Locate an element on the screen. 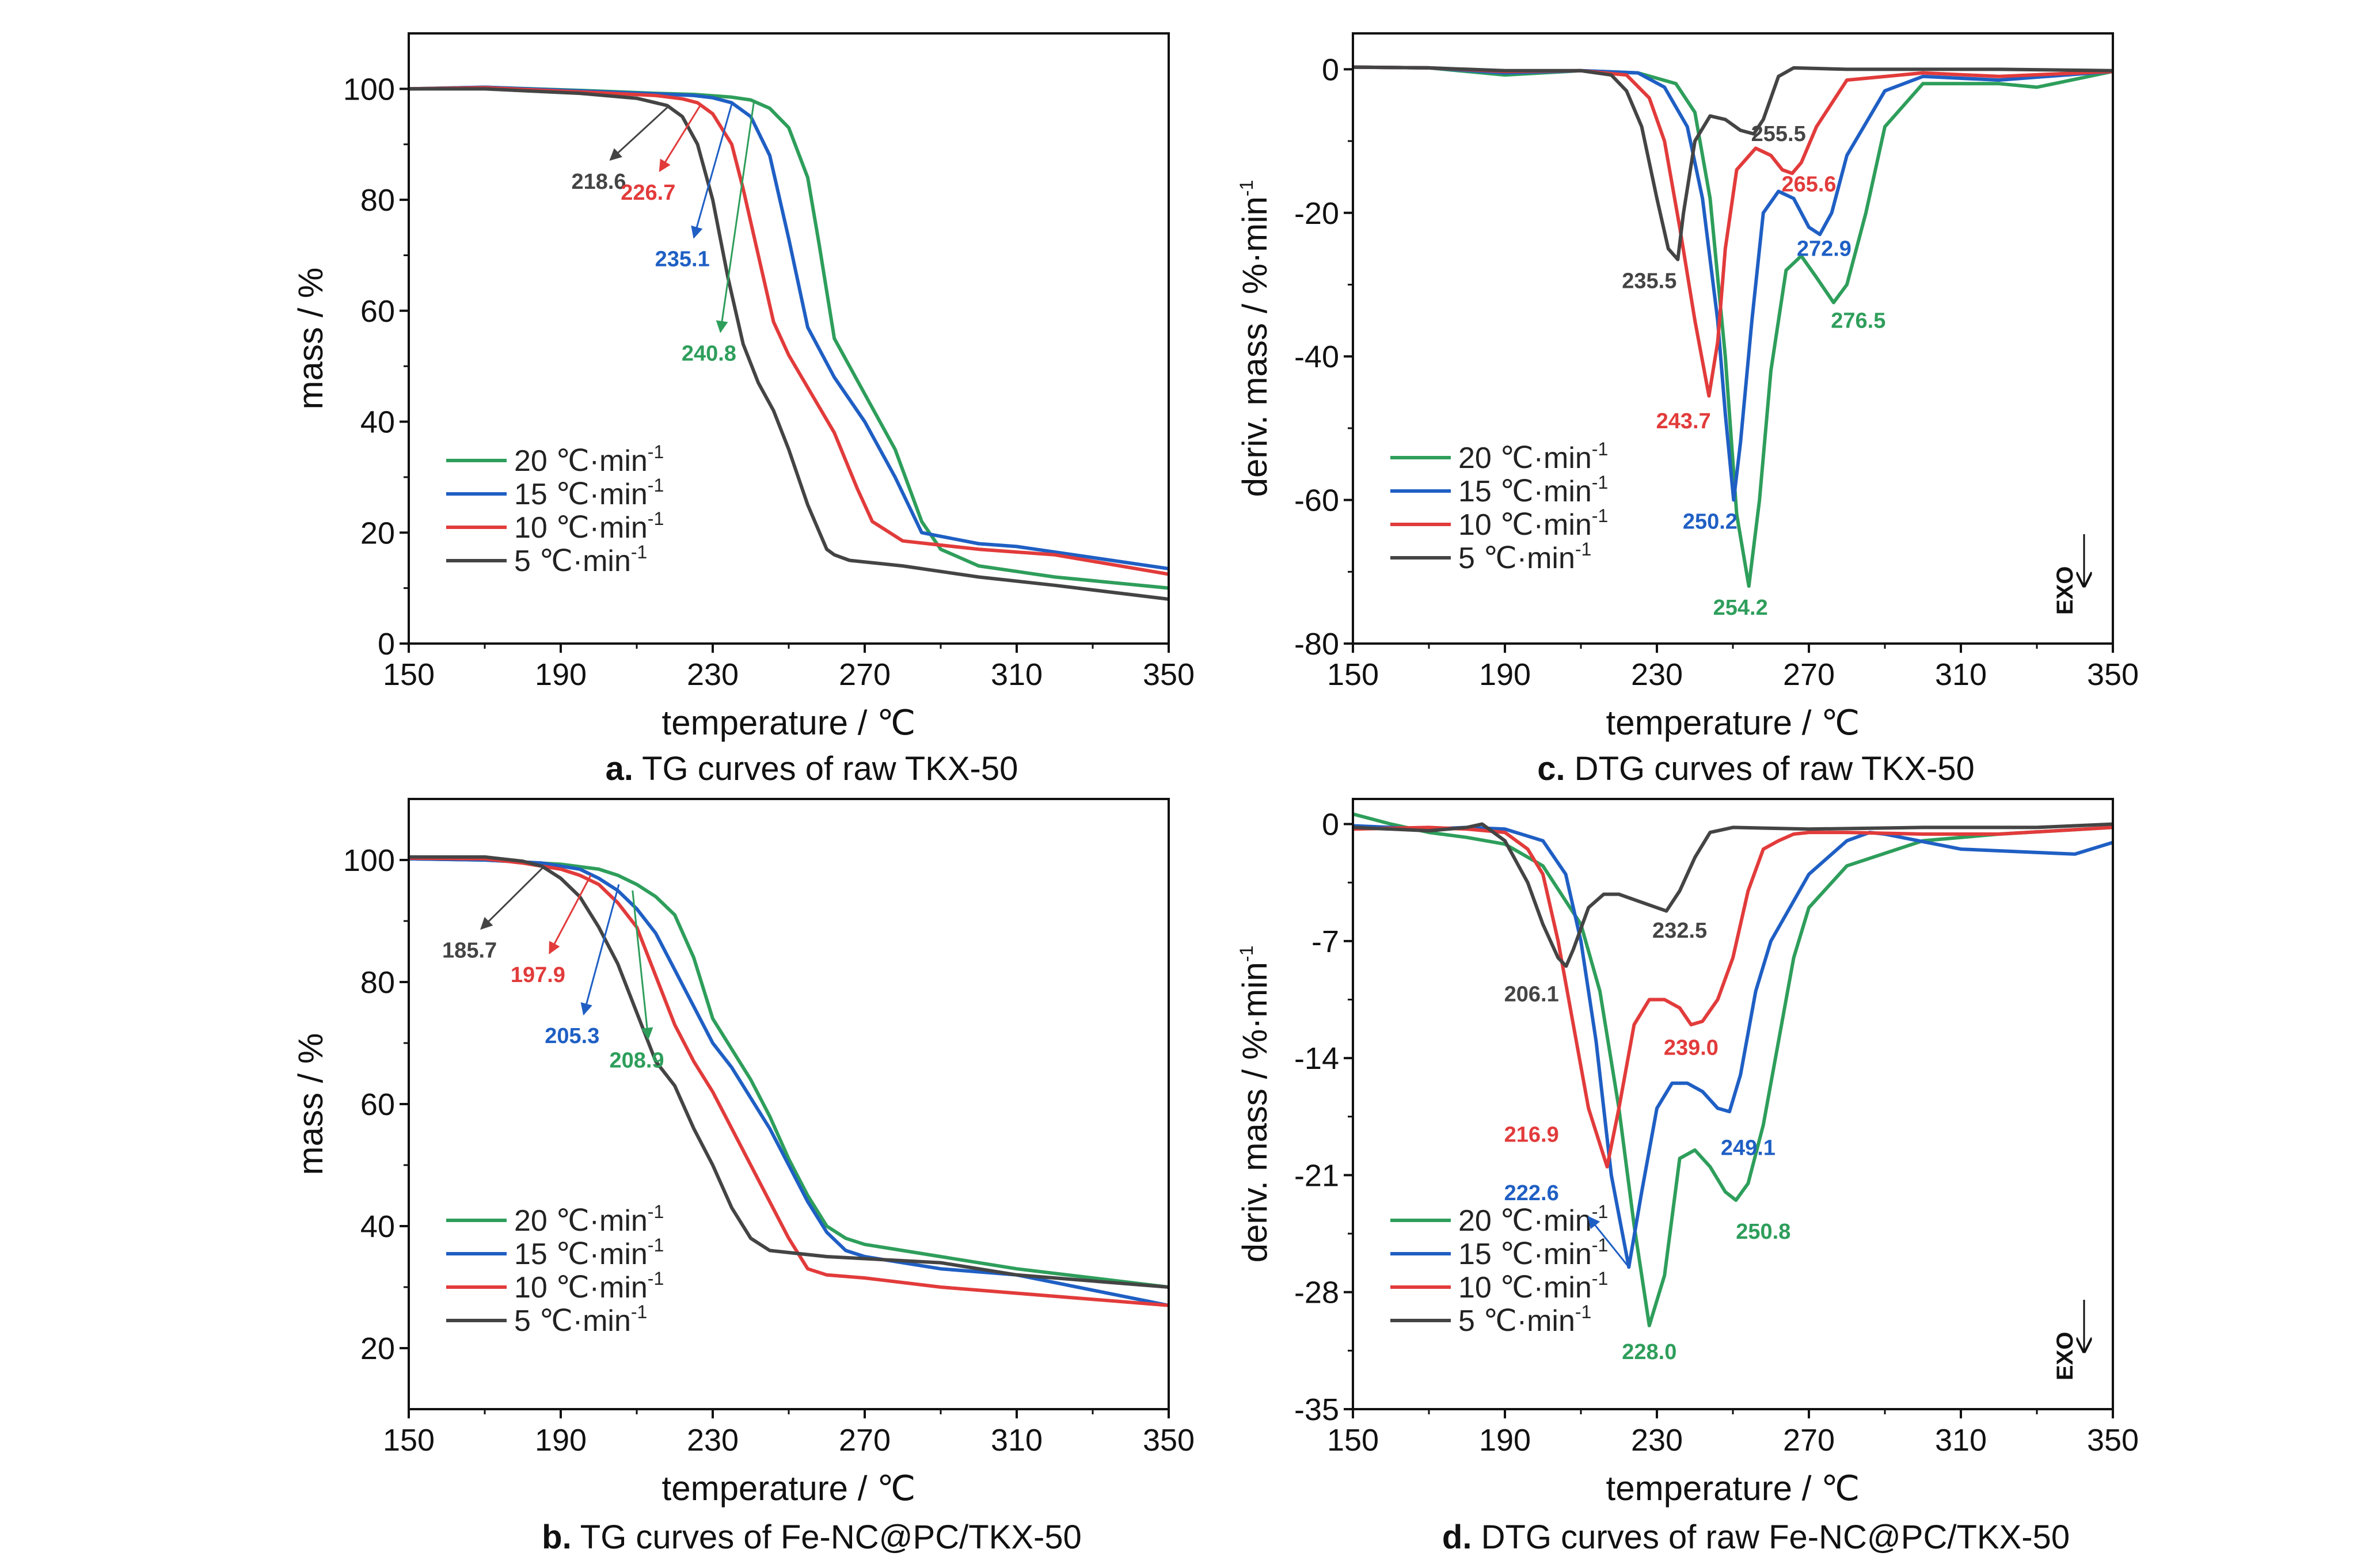  y-tick-label: 80 is located at coordinates (377, 982).